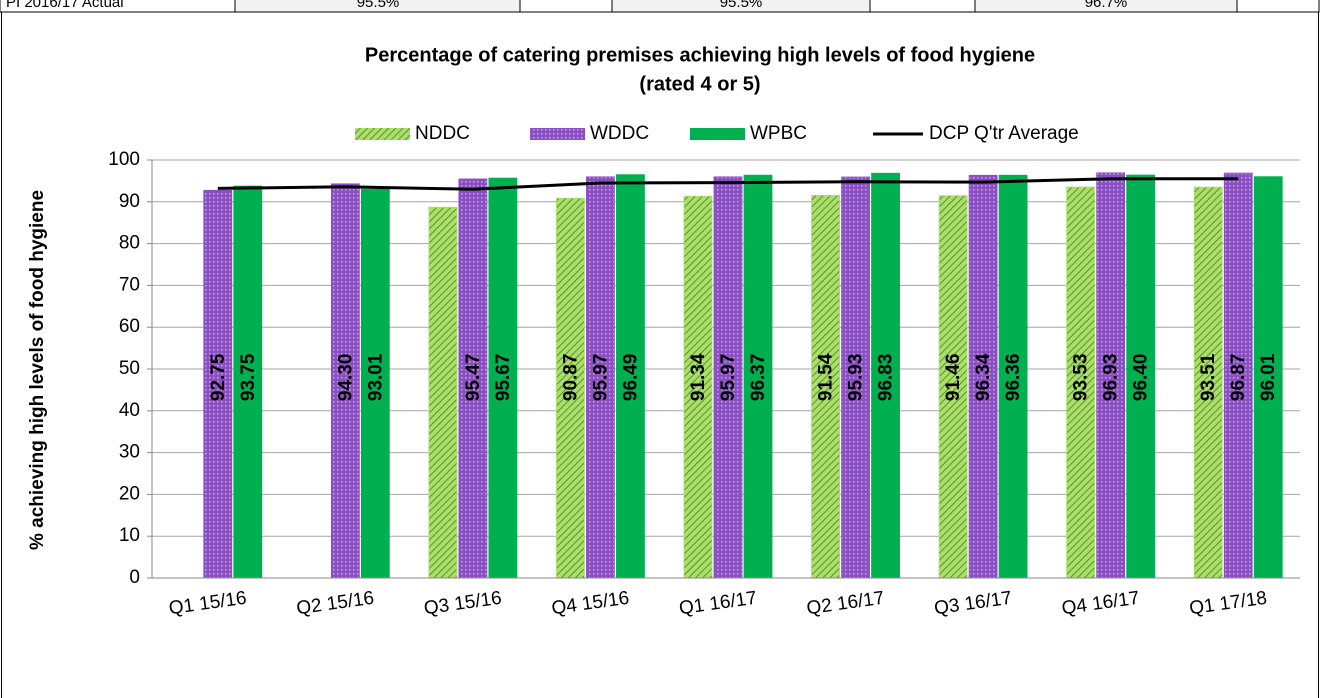 The height and width of the screenshot is (698, 1320). What do you see at coordinates (1208, 377) in the screenshot?
I see `data-label: 93.51` at bounding box center [1208, 377].